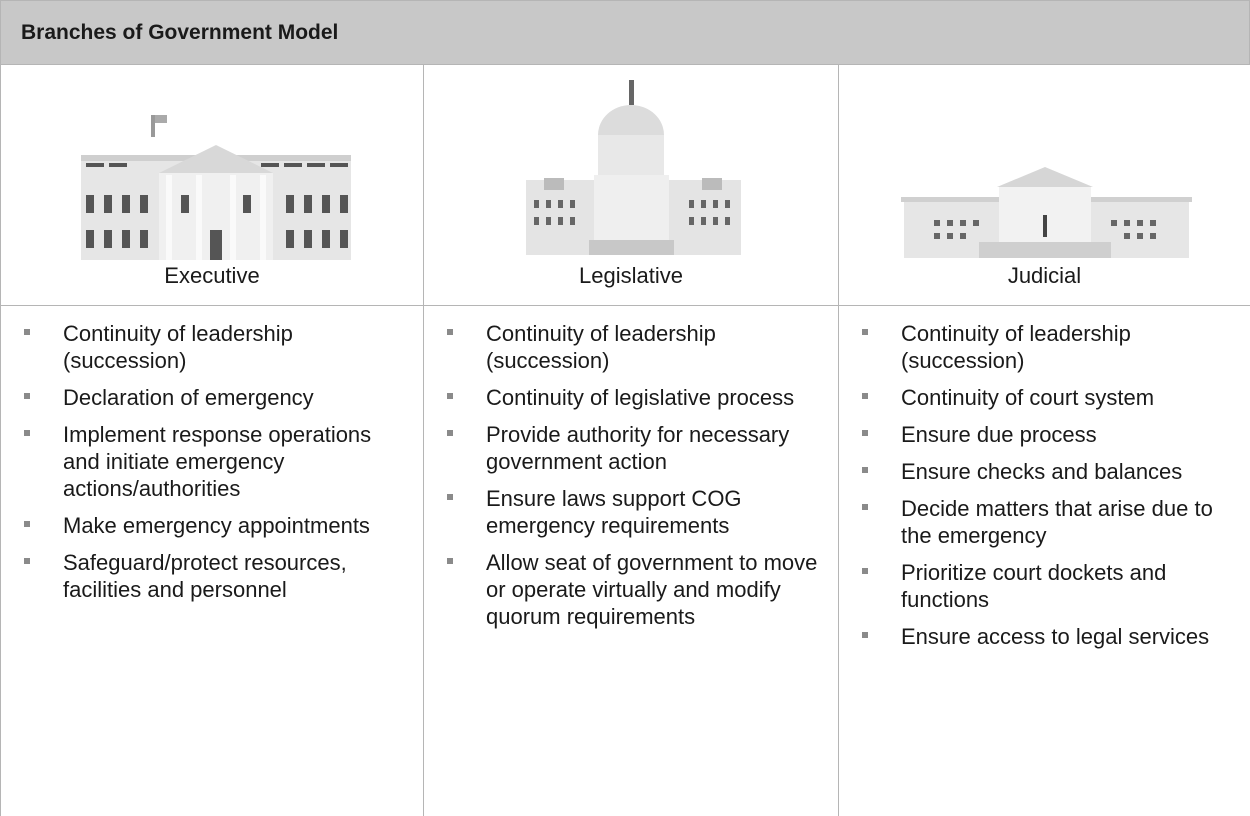 This screenshot has width=1250, height=816. What do you see at coordinates (1051, 586) in the screenshot?
I see `list-item: Prioritize court dockets and functions` at bounding box center [1051, 586].